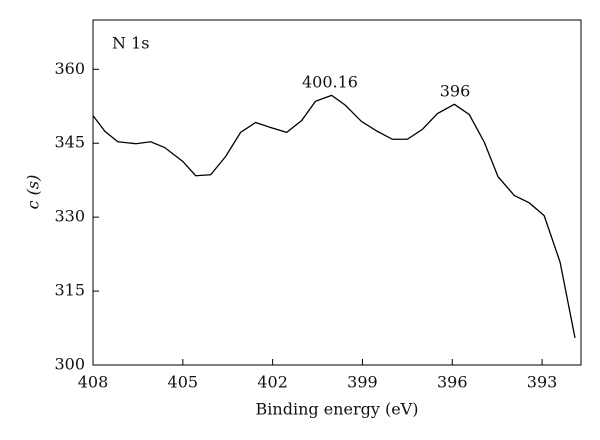 Image resolution: width=600 pixels, height=440 pixels. I want to click on y-tick-label: 300, so click(69, 364).